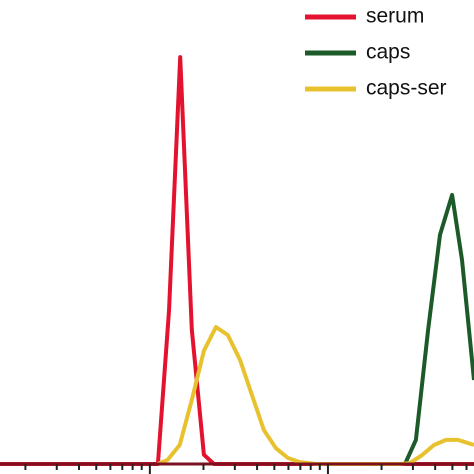  What do you see at coordinates (406, 88) in the screenshot?
I see `legend-label: caps-ser` at bounding box center [406, 88].